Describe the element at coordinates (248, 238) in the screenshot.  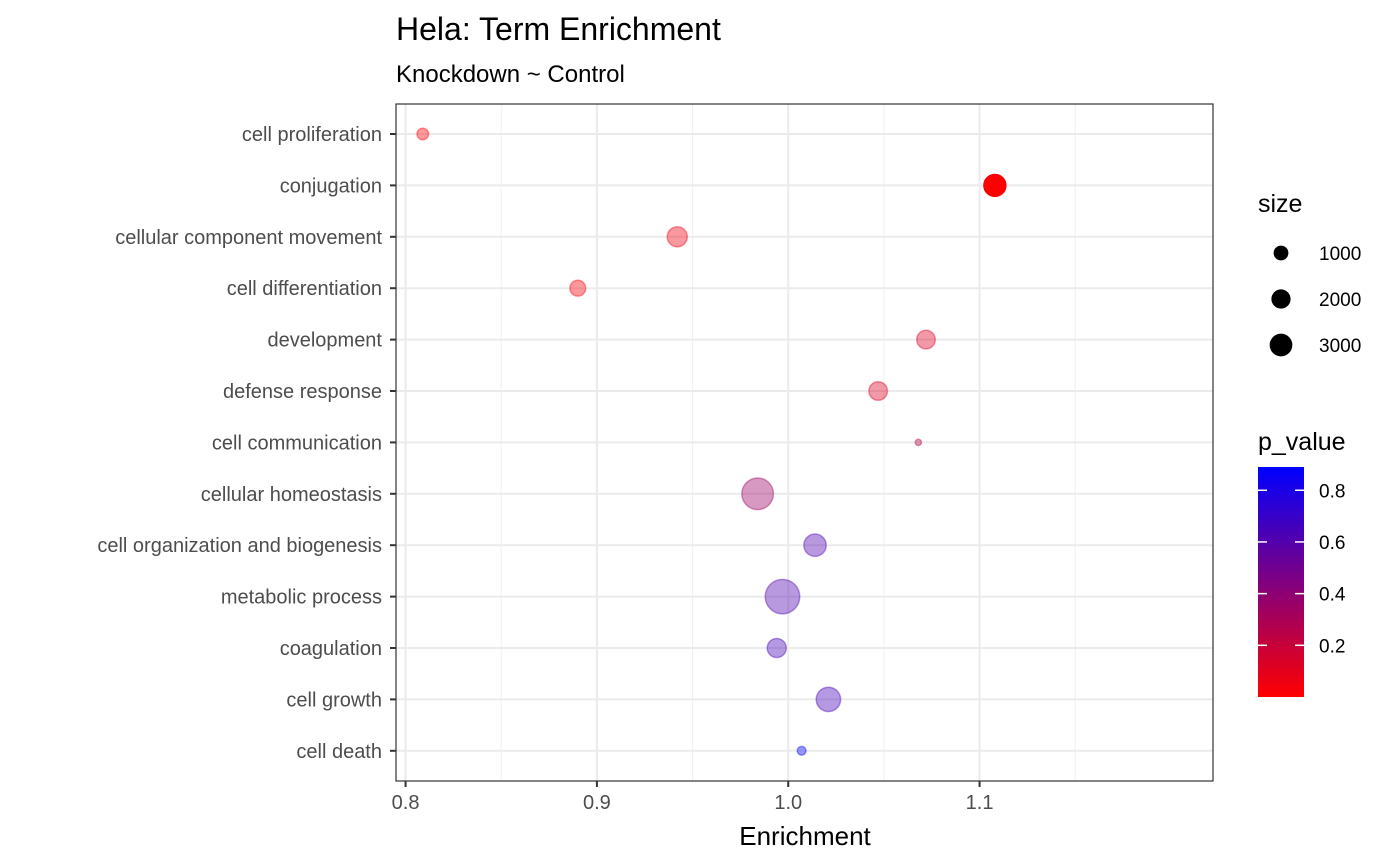
I see `y-tick-label: cellular component movement` at that location.